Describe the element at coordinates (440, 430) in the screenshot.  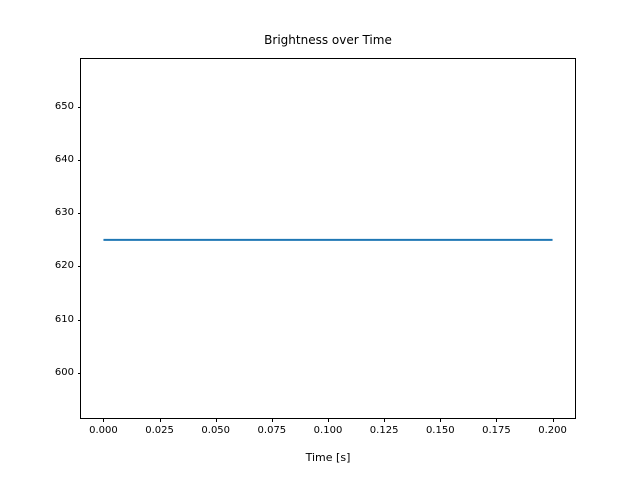
I see `x-tick-label: 0.150` at that location.